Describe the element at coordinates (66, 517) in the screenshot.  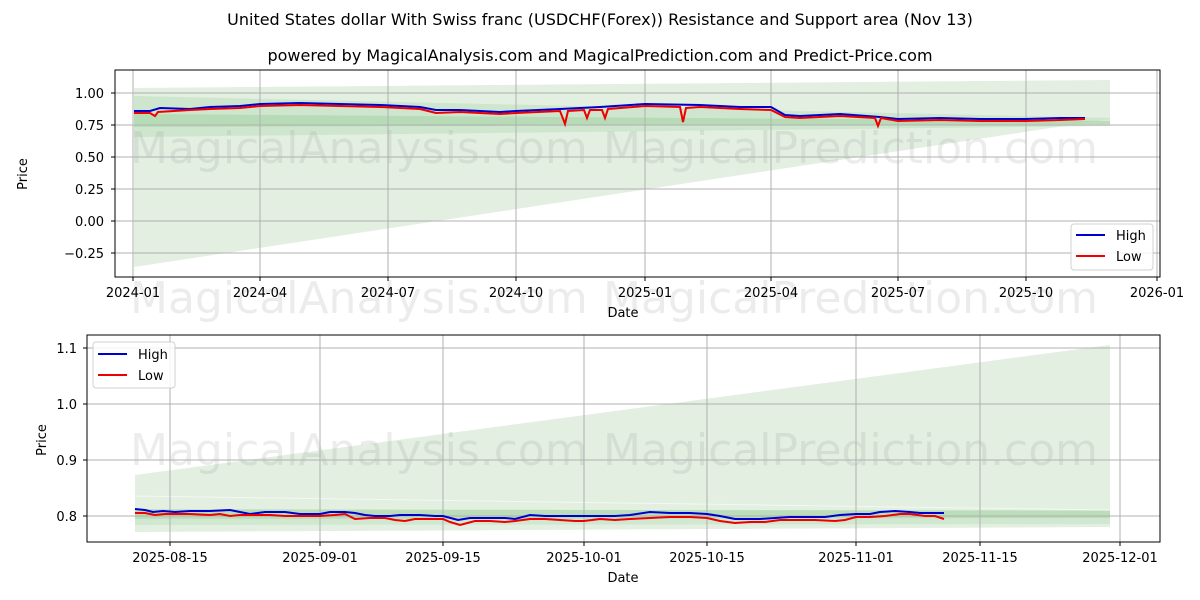
I see `svg-text: 0.8` at that location.